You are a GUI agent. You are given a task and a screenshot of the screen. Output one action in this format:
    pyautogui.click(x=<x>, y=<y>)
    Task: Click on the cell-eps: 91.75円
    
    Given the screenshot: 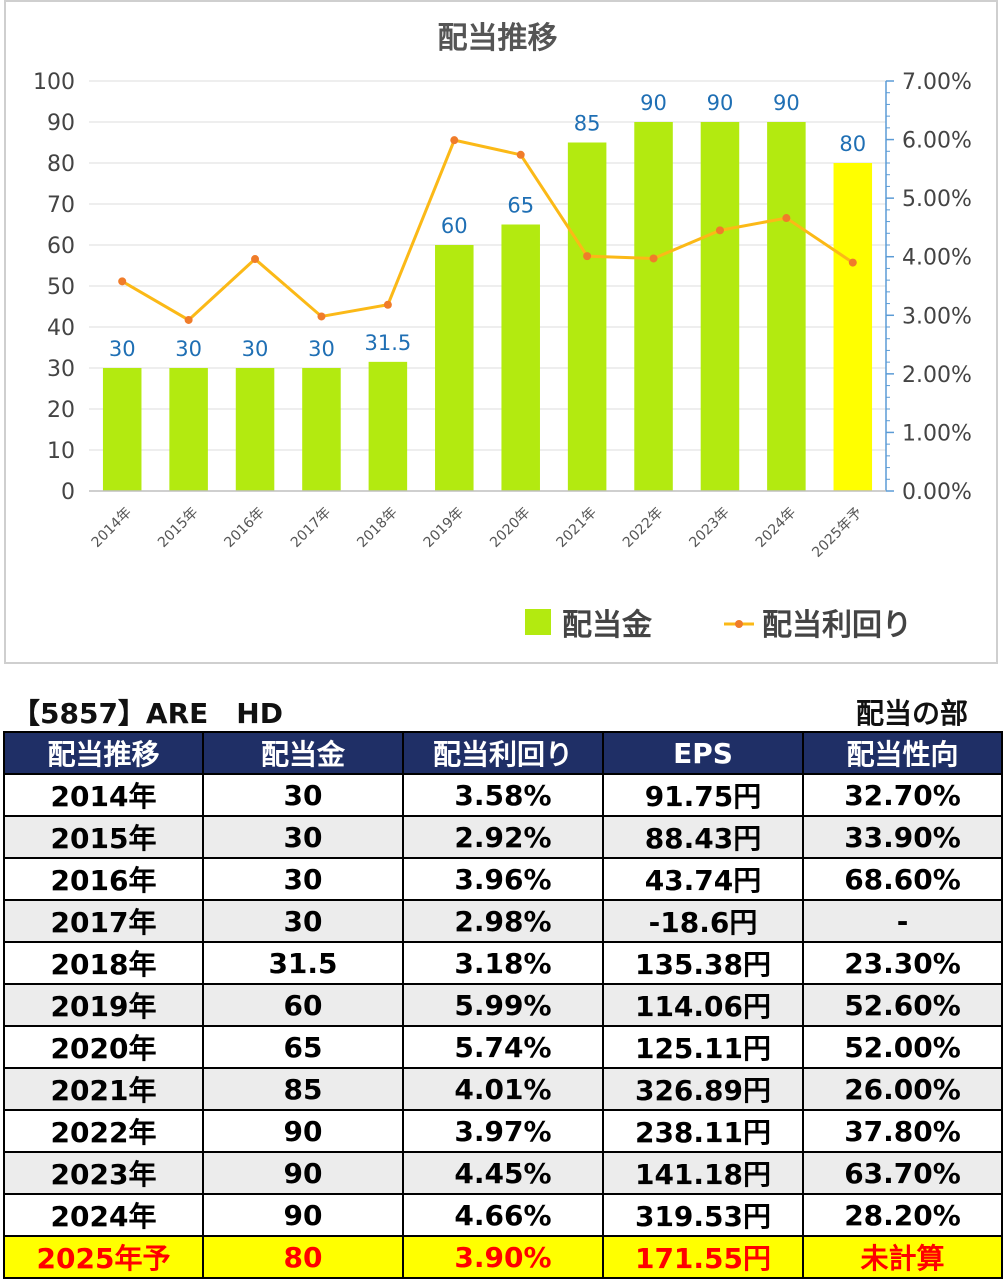 What is the action you would take?
    pyautogui.click(x=703, y=795)
    